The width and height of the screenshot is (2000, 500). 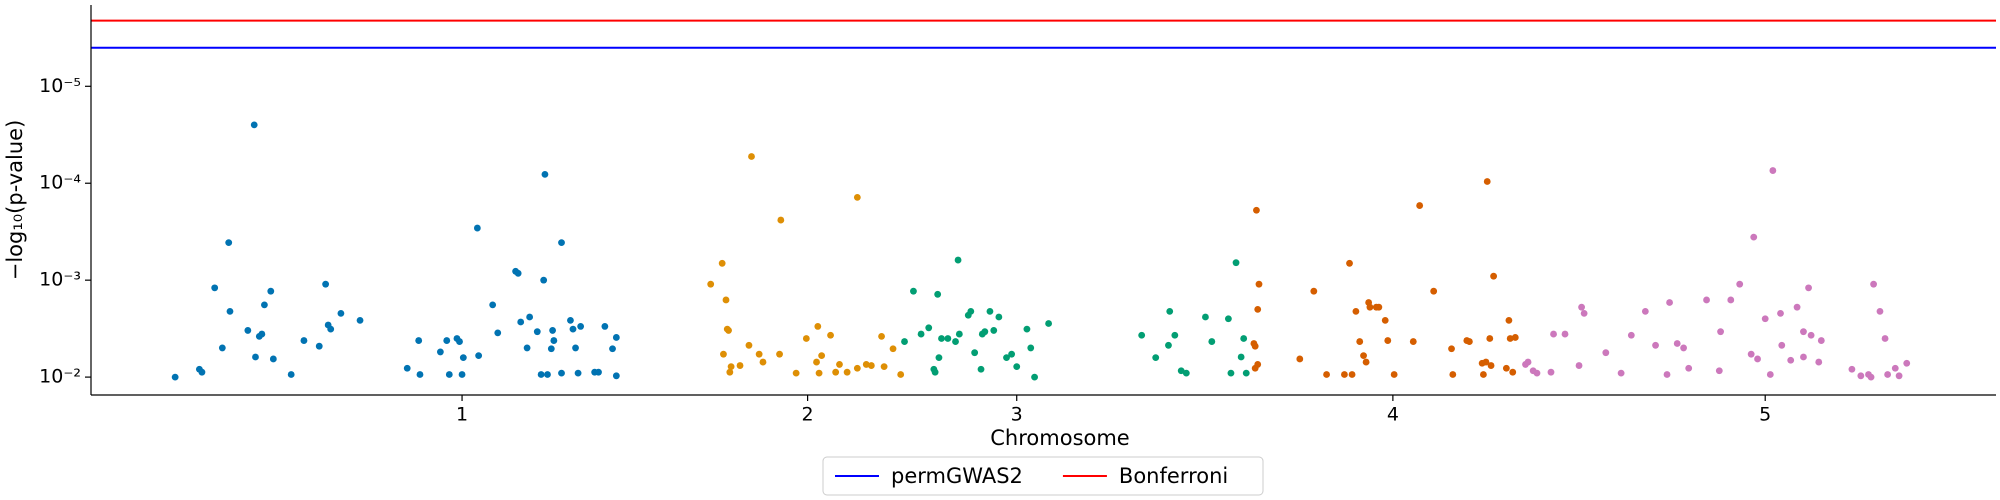 What do you see at coordinates (808, 415) in the screenshot?
I see `x-tick-label: 2` at bounding box center [808, 415].